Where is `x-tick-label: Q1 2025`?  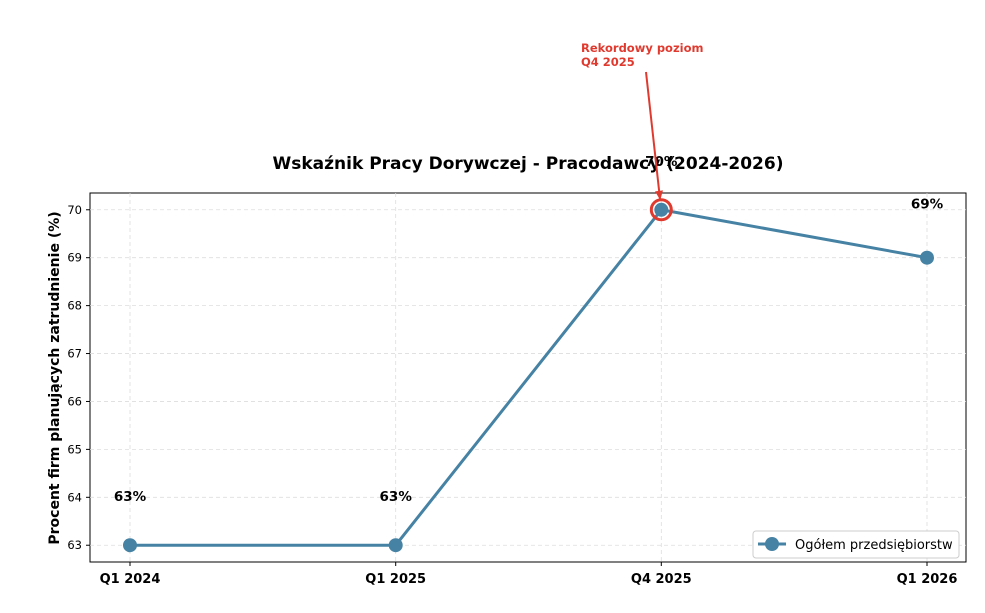 x-tick-label: Q1 2025 is located at coordinates (395, 579).